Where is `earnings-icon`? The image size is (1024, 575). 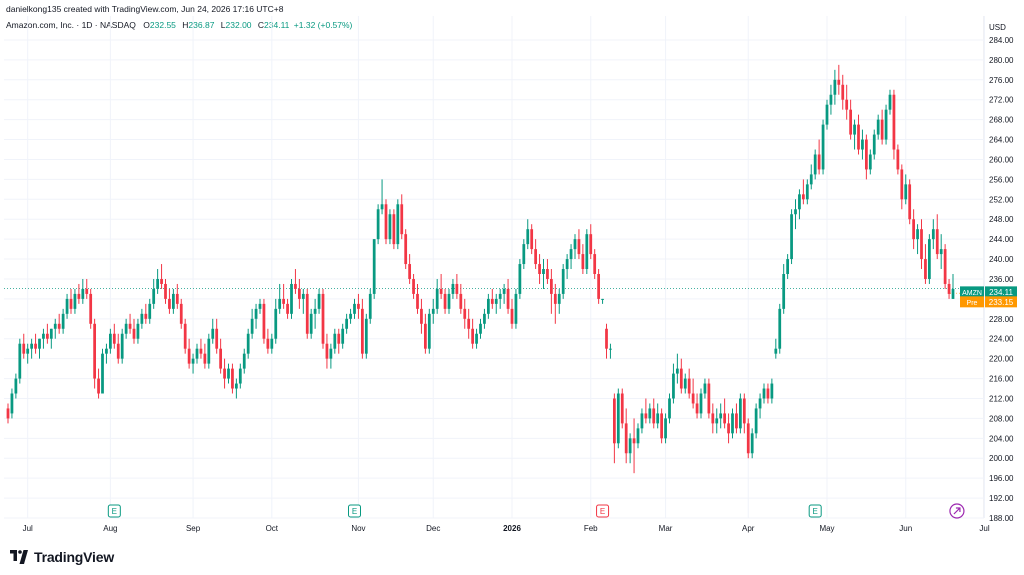 earnings-icon is located at coordinates (603, 511).